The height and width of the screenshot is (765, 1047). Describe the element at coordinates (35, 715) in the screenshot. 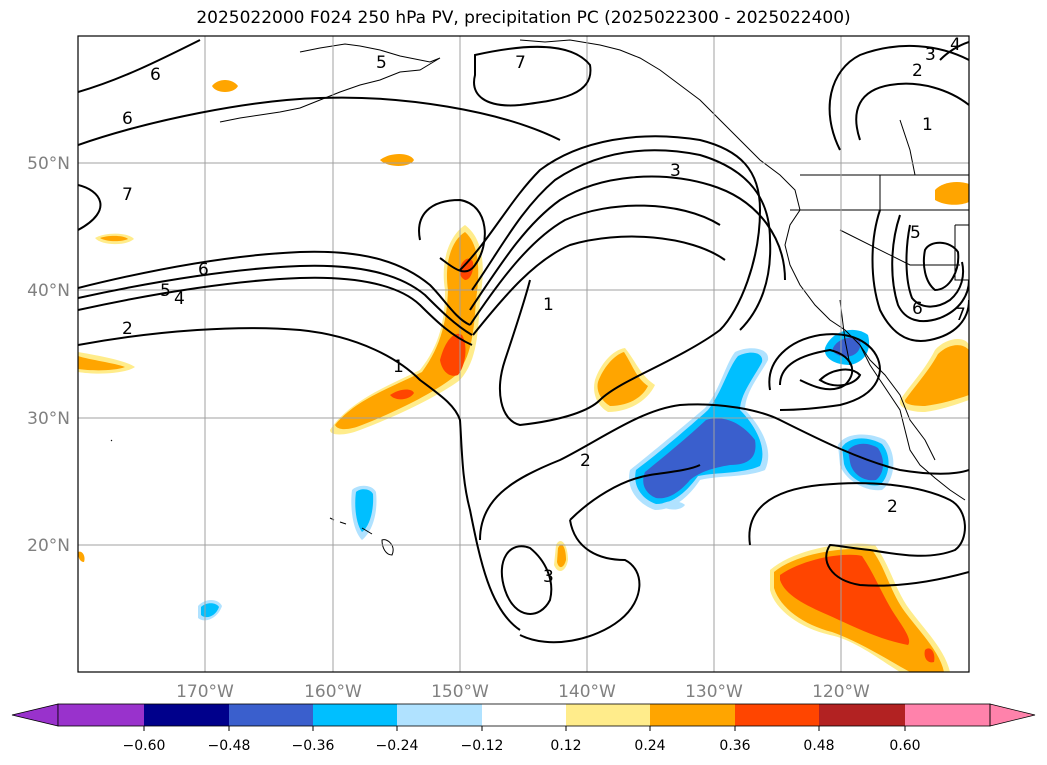

I see `colorbar-extend-low` at that location.